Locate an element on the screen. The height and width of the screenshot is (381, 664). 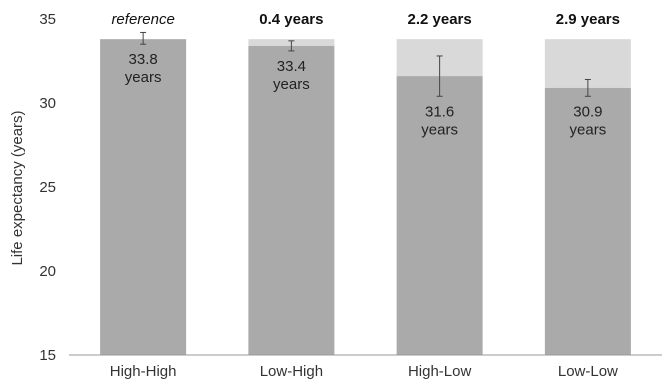
y-axis-title: Life expectancy (years) is located at coordinates (17, 187).